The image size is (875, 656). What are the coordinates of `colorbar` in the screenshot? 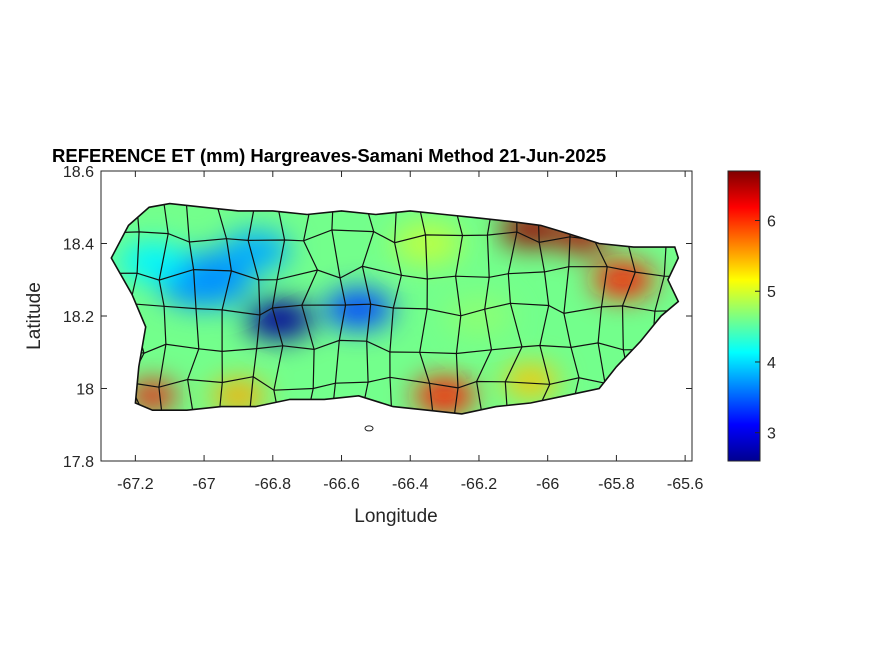 It's located at (744, 316).